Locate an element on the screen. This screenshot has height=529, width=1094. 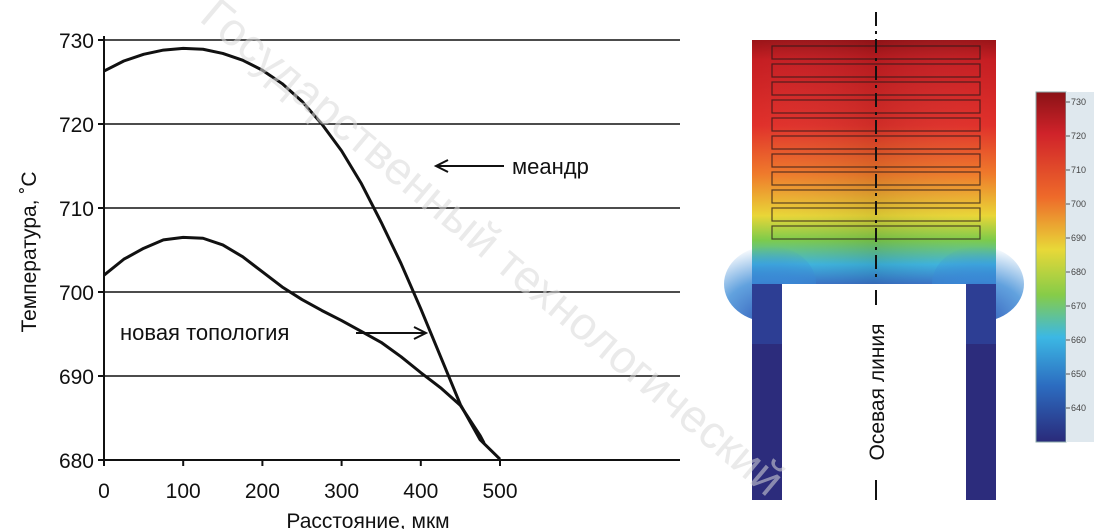
y-tick-label: 690 is located at coordinates (76, 377).